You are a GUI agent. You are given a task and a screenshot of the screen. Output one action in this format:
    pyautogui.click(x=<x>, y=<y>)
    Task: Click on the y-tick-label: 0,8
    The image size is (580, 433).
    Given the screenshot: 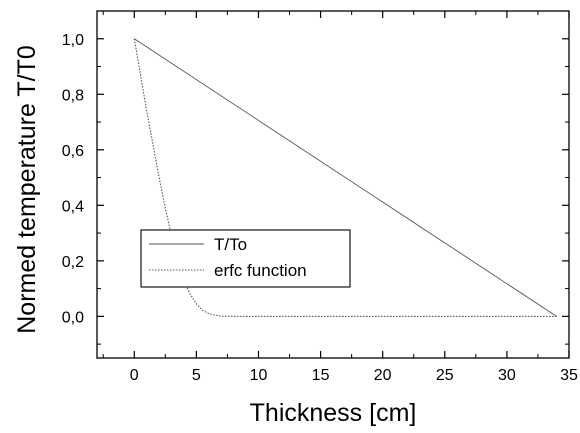 What is the action you would take?
    pyautogui.click(x=73, y=95)
    